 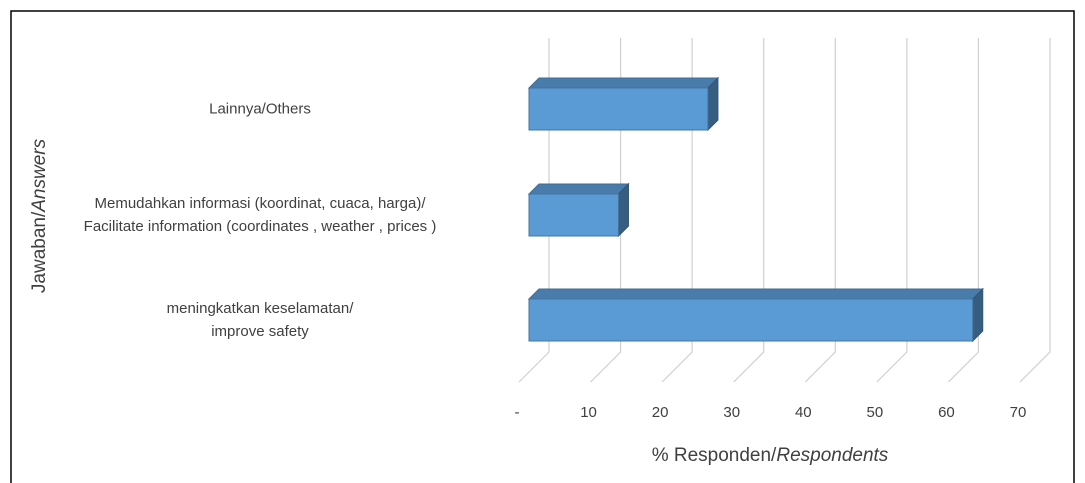 What do you see at coordinates (517, 412) in the screenshot?
I see `x-tick-label: -` at bounding box center [517, 412].